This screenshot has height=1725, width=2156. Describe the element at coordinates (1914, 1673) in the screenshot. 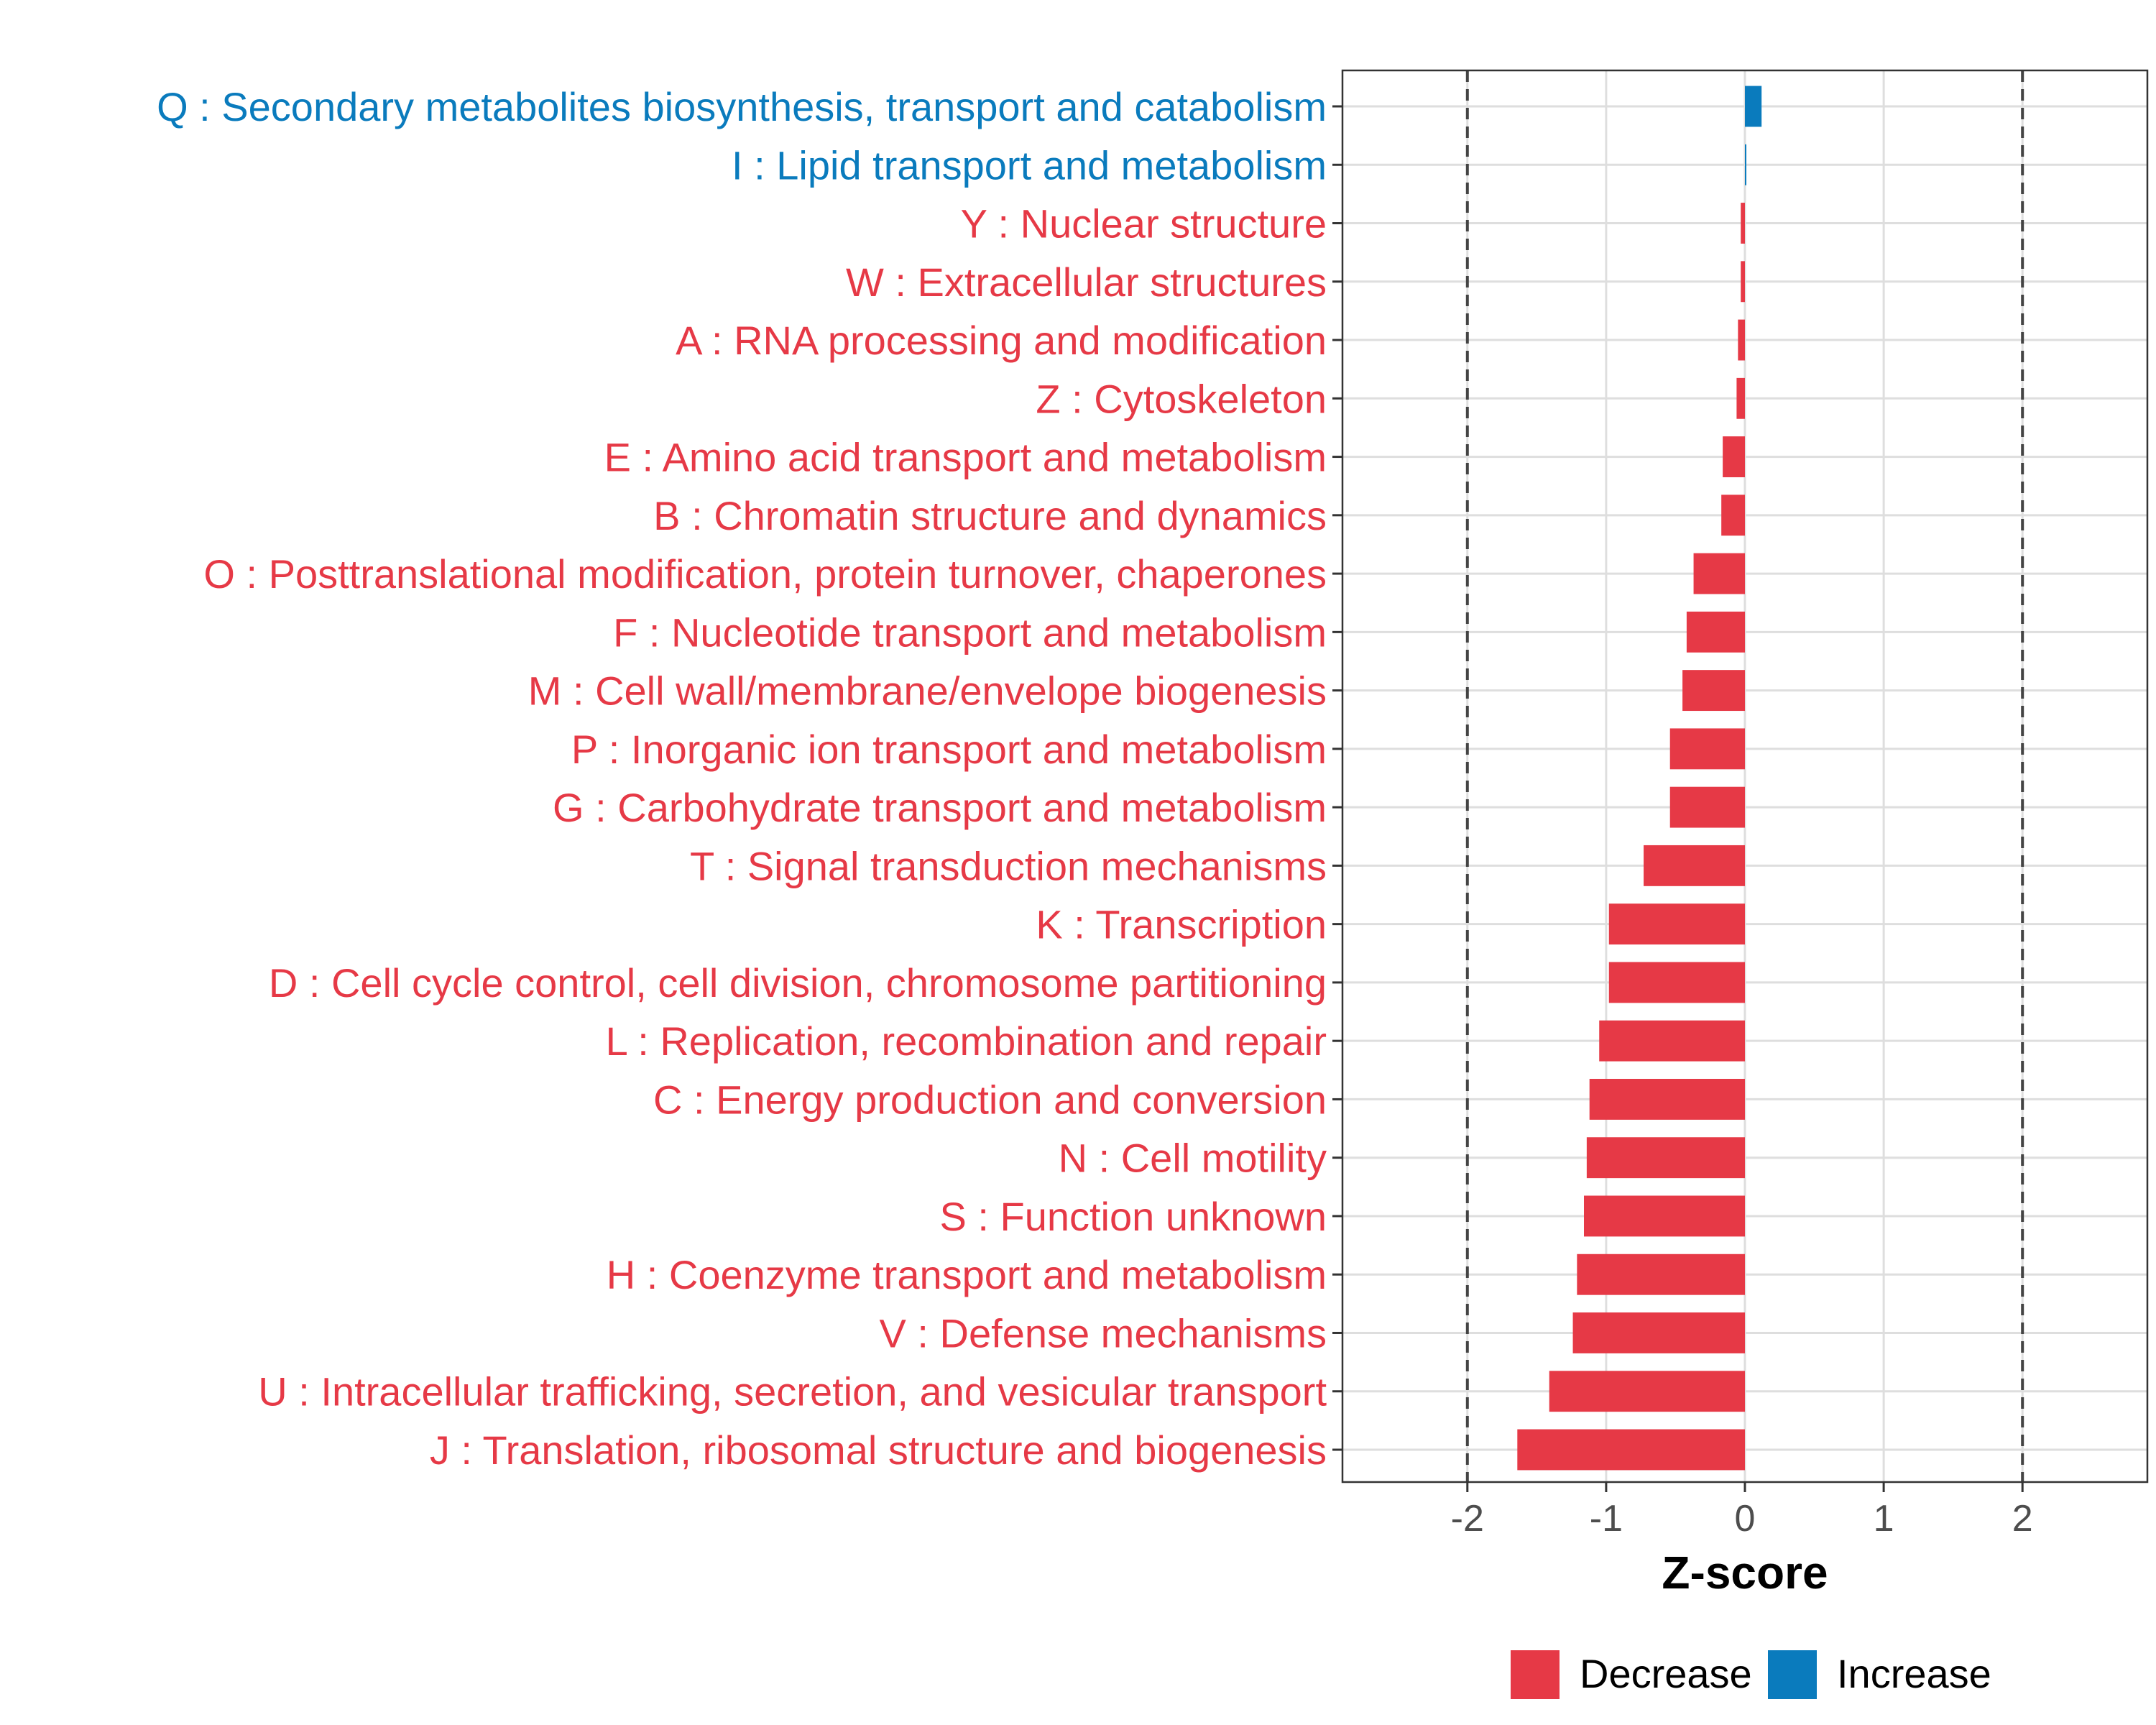

I see `legend-label: Increase` at that location.